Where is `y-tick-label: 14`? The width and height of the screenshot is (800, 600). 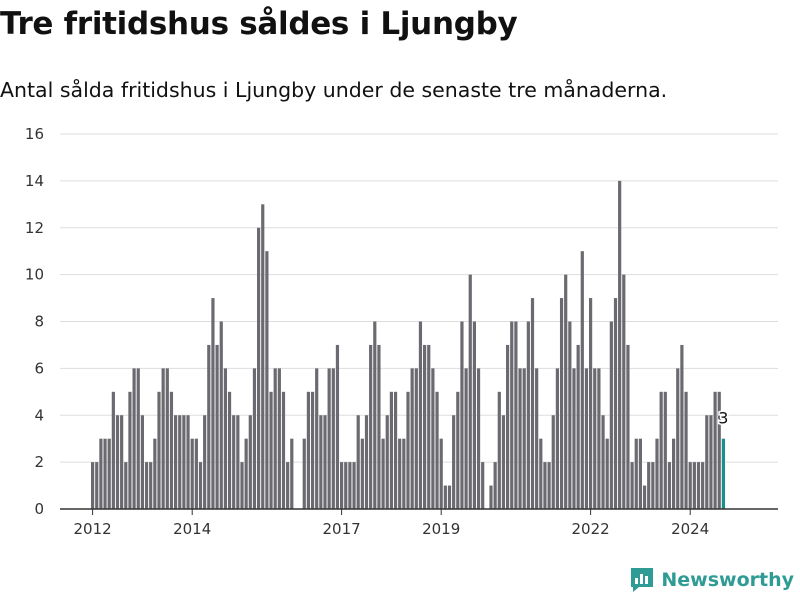
y-tick-label: 14 is located at coordinates (34, 181).